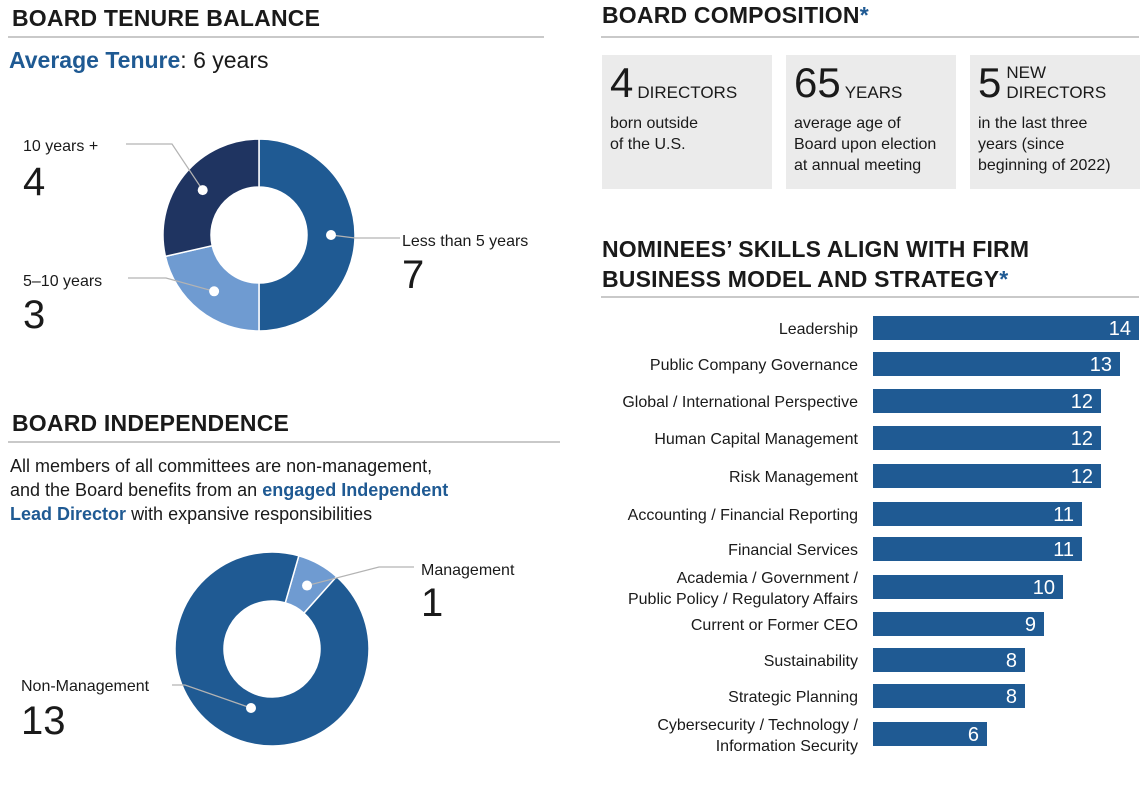  Describe the element at coordinates (731, 15) in the screenshot. I see `composition-heading-text: BOARD COMPOSITION` at that location.